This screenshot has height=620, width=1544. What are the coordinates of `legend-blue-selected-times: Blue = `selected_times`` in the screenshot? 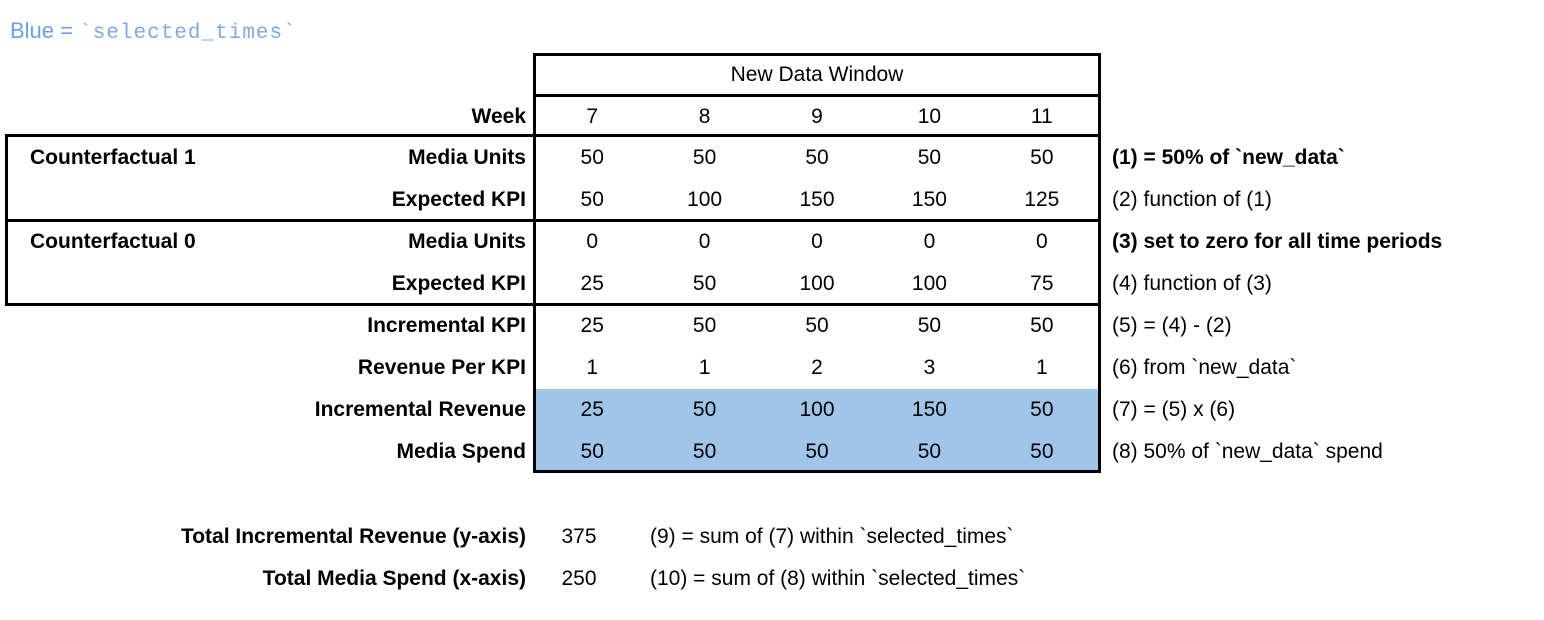 It's located at (153, 31).